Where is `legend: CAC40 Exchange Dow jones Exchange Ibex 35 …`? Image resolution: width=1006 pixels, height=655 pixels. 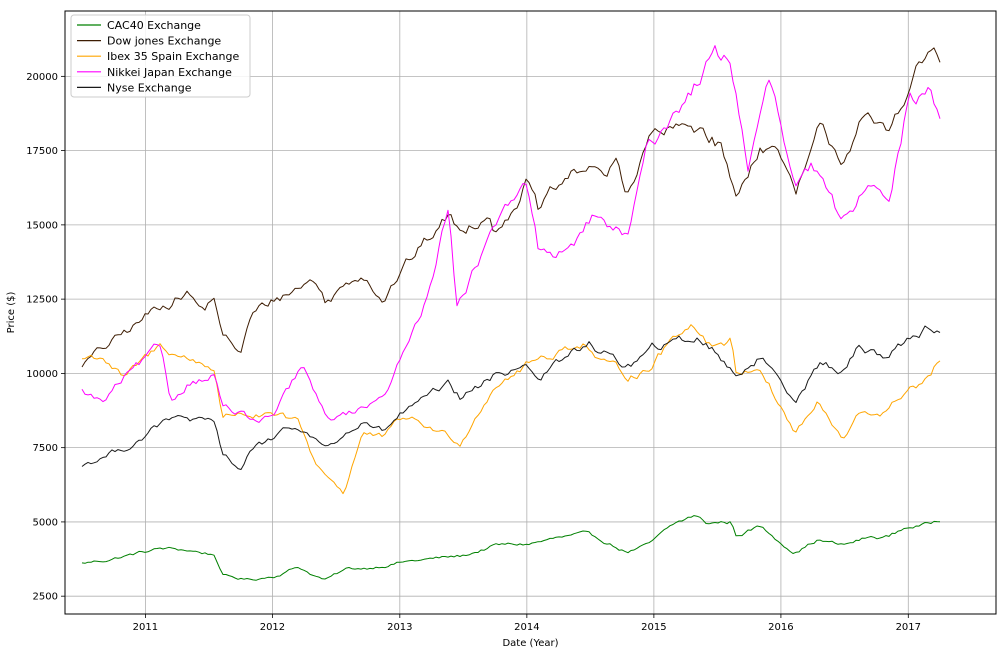
legend: CAC40 Exchange Dow jones Exchange Ibex 35 … is located at coordinates (160, 56).